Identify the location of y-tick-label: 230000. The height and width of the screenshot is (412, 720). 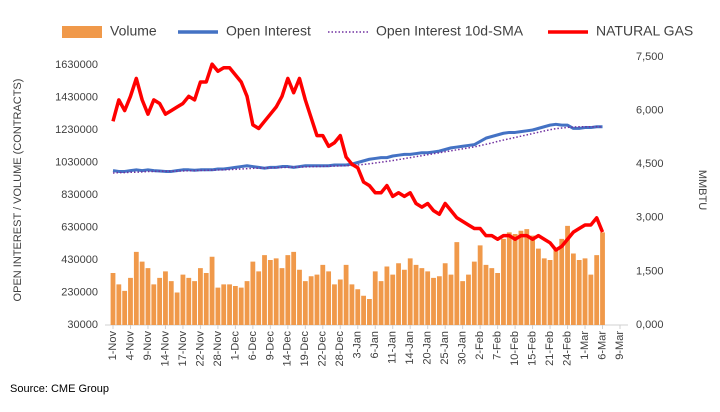
(79, 292).